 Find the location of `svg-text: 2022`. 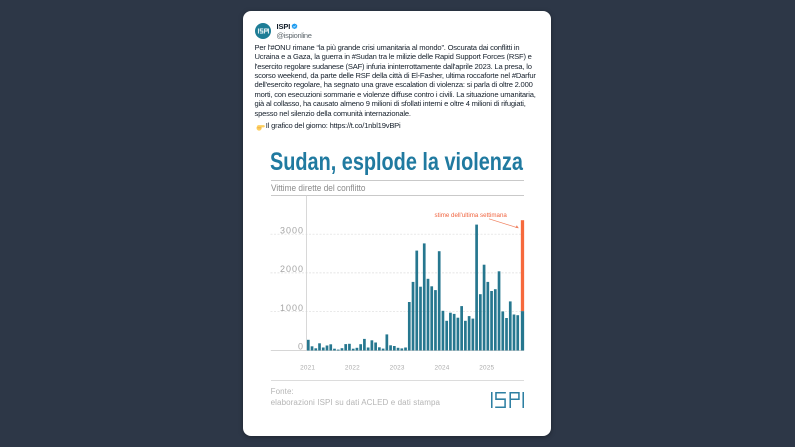

svg-text: 2022 is located at coordinates (352, 367).